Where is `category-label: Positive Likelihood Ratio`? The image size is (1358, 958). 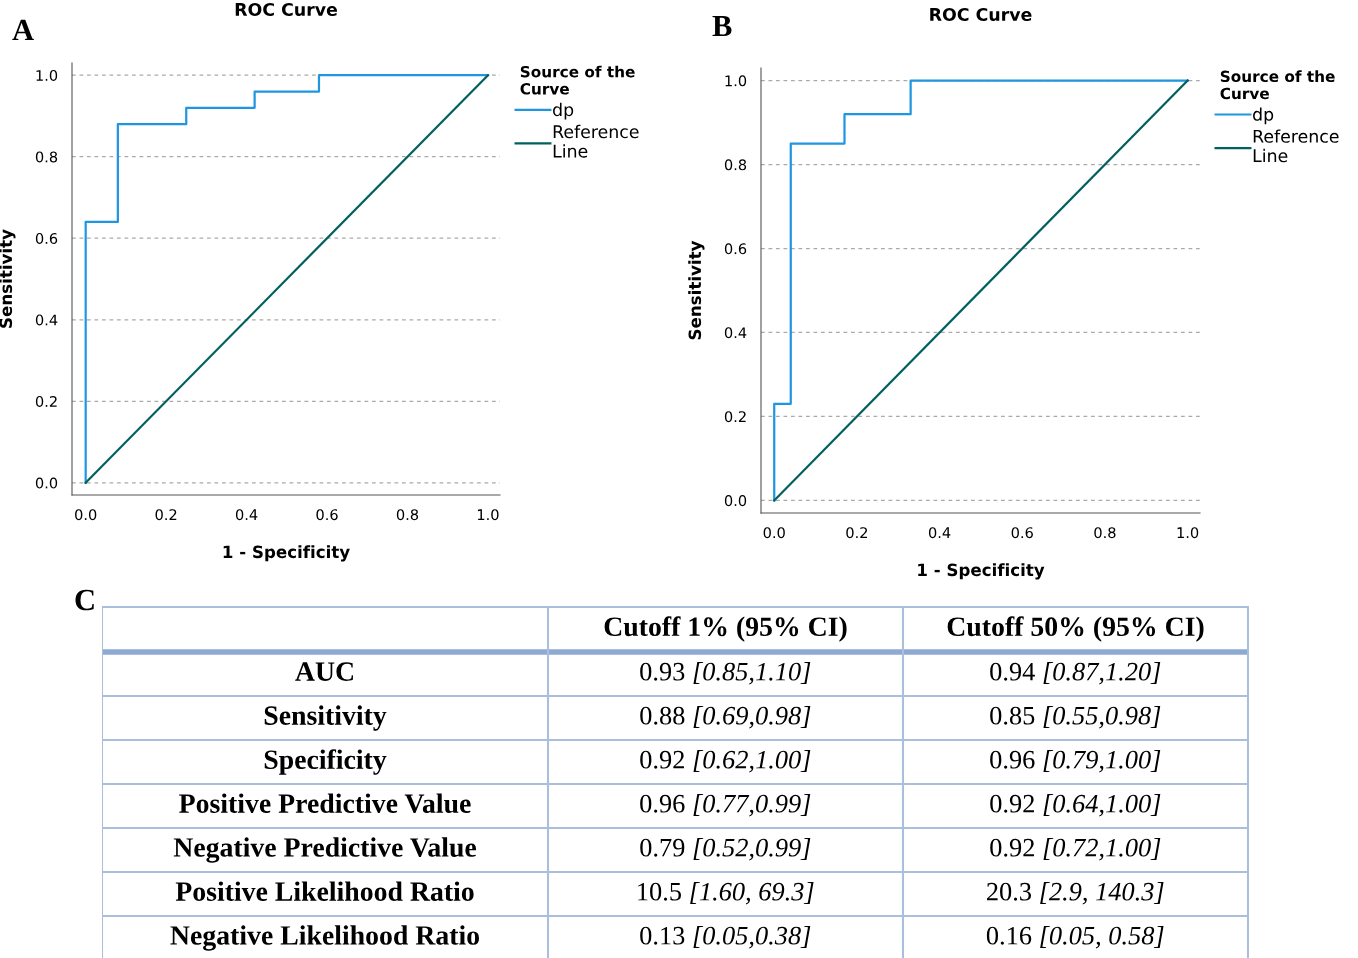
category-label: Positive Likelihood Ratio is located at coordinates (324, 891).